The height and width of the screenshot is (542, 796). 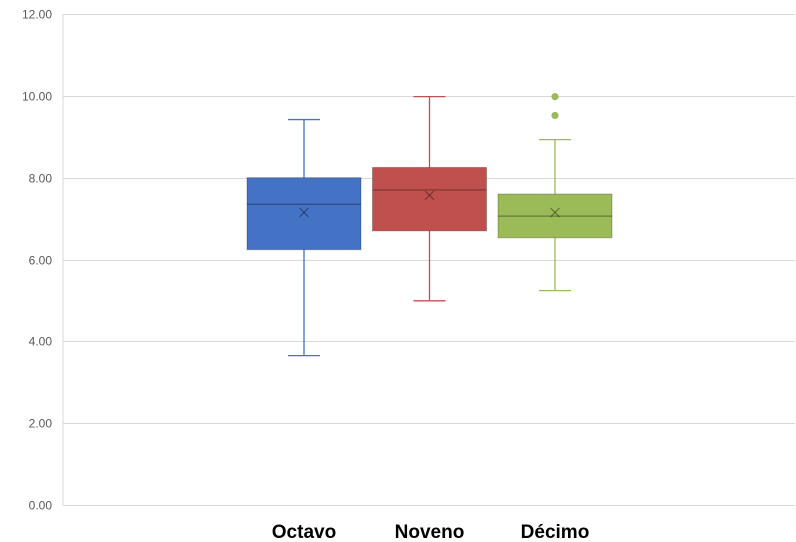 I want to click on category-label: Décimo, so click(x=555, y=532).